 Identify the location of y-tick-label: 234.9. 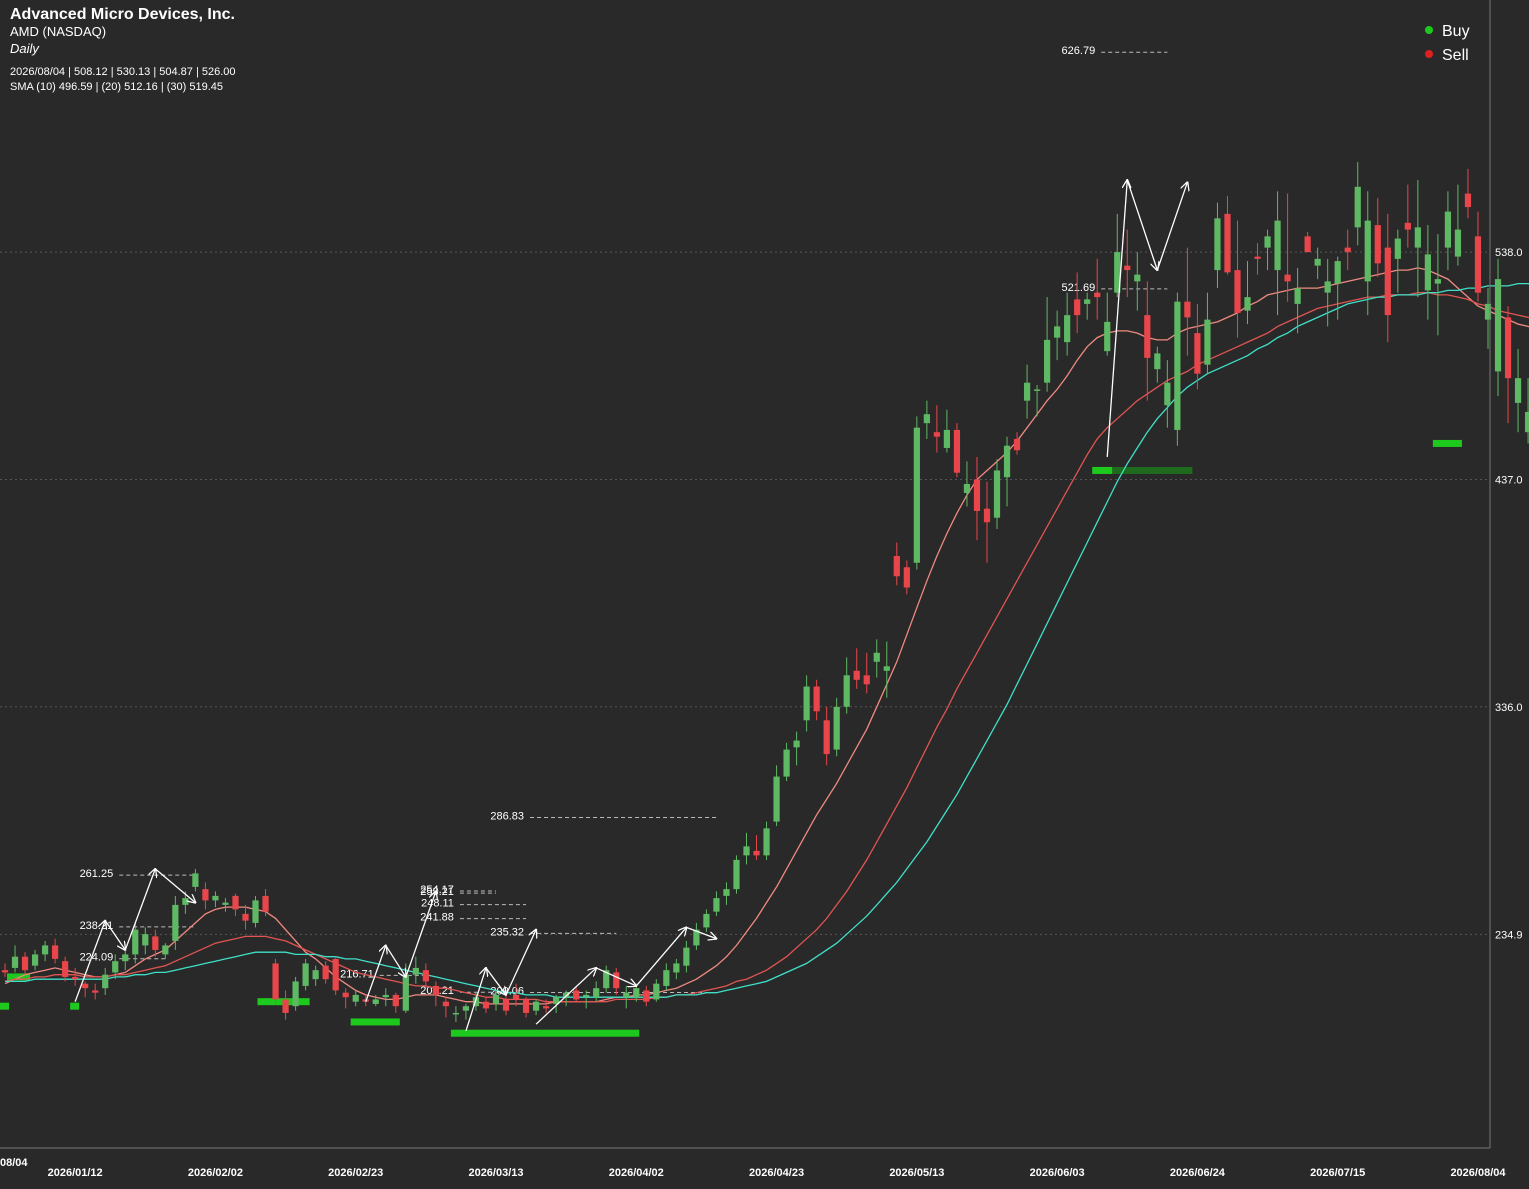
(1509, 935).